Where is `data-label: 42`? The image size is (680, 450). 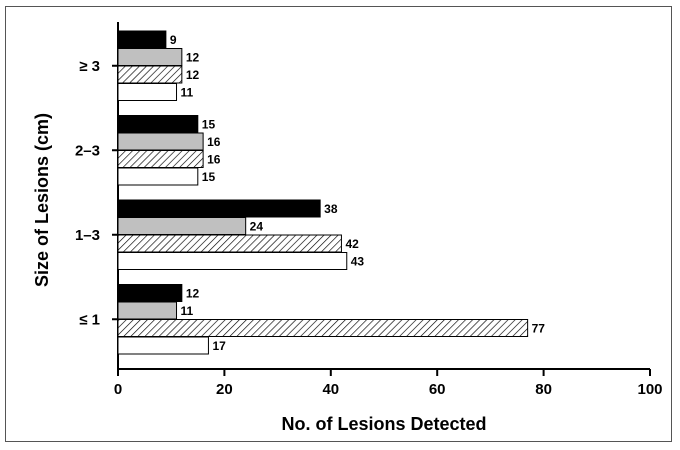
data-label: 42 is located at coordinates (352, 244).